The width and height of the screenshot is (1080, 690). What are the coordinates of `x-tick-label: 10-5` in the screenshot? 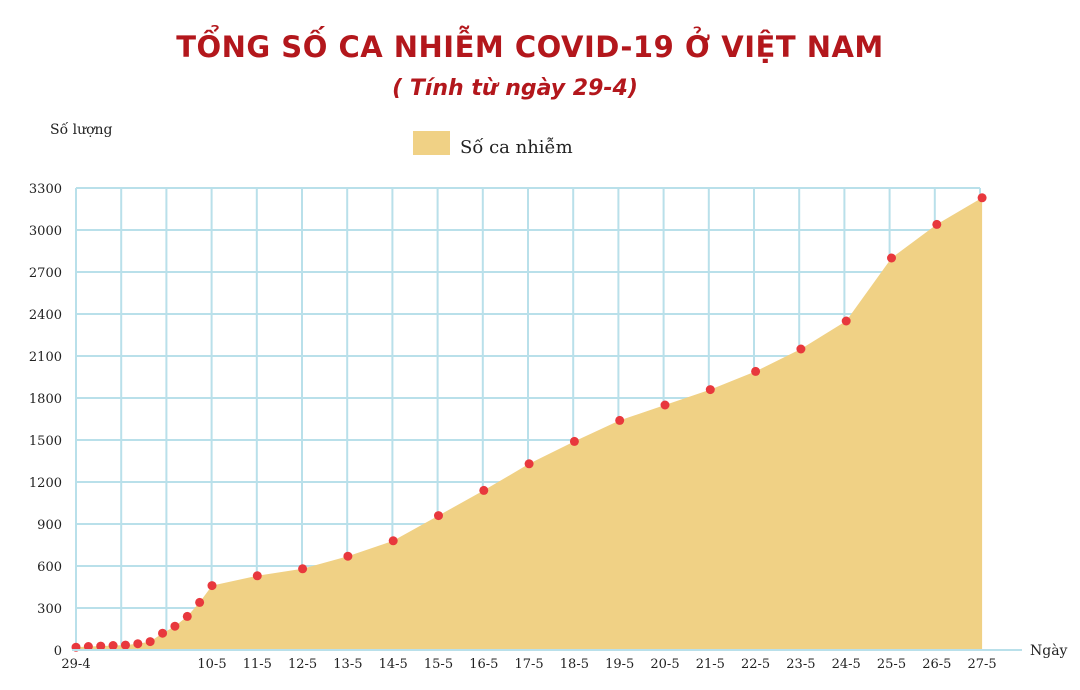 It's located at (211, 664).